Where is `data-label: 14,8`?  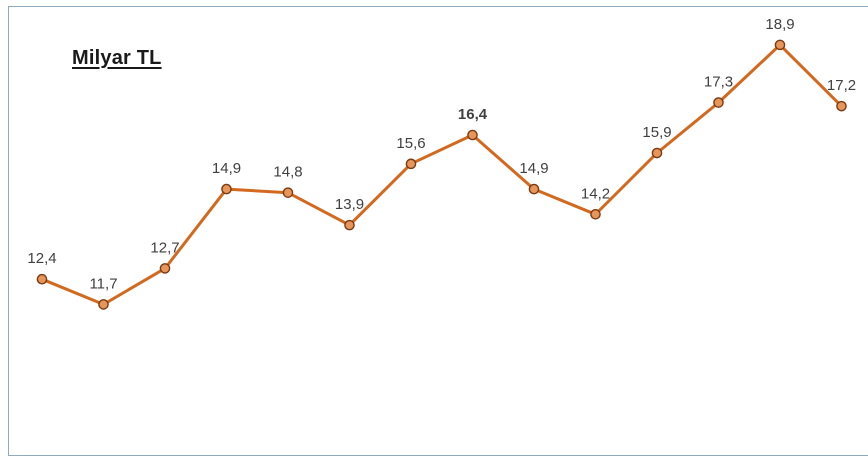
data-label: 14,8 is located at coordinates (287, 172).